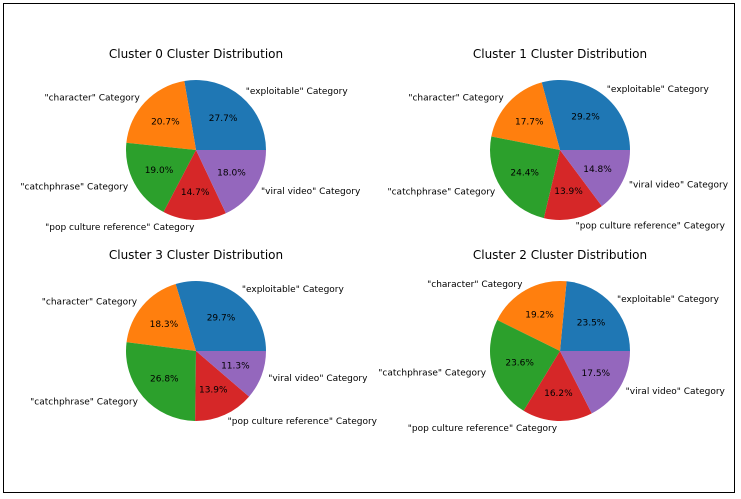 The image size is (741, 499). What do you see at coordinates (519, 364) in the screenshot?
I see `slice-percent-label: 23.6%` at bounding box center [519, 364].